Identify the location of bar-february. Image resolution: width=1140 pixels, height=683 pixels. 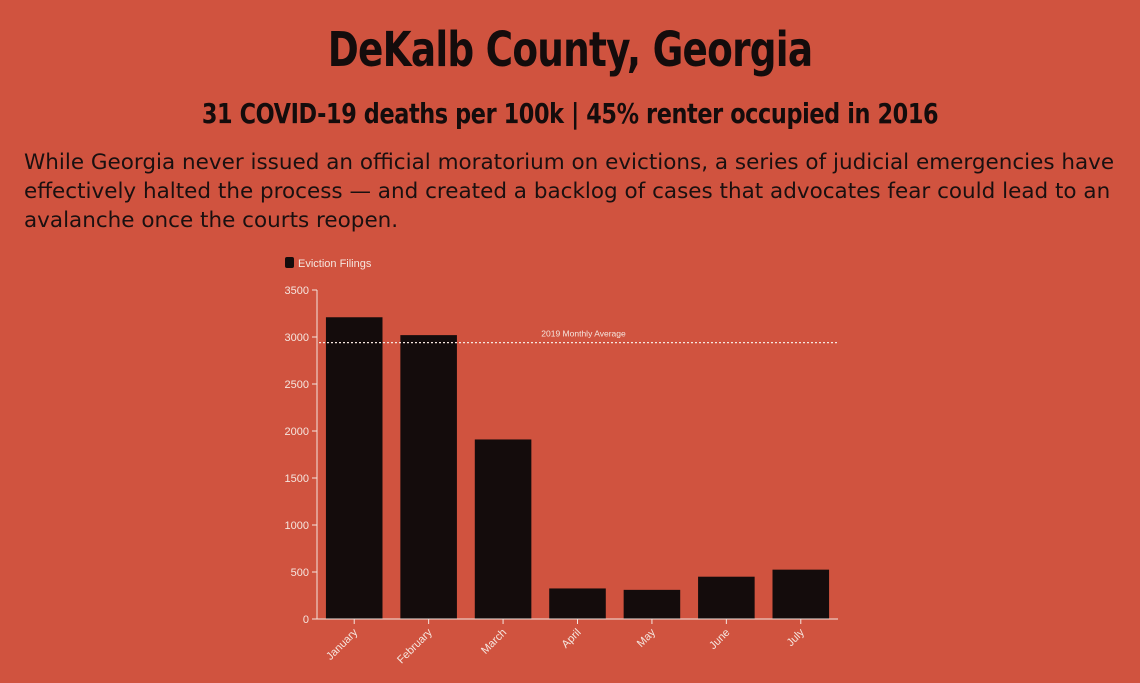
(428, 477).